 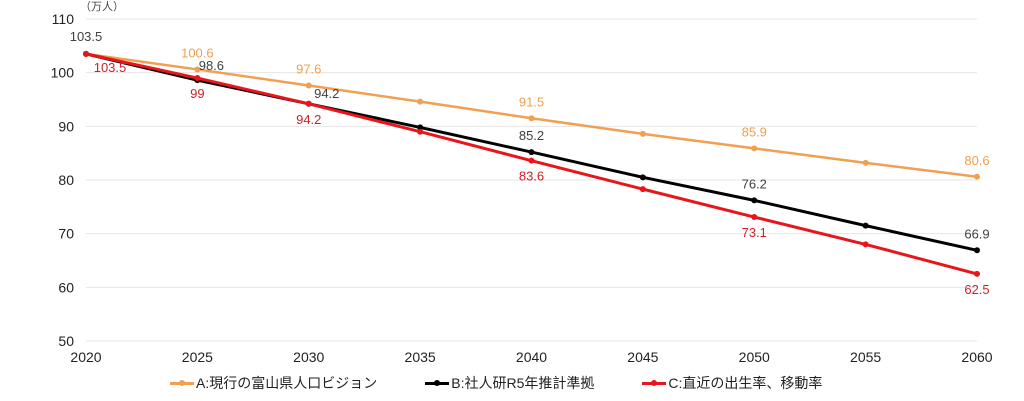 What do you see at coordinates (523, 383) in the screenshot?
I see `legend-label-b: B:社人研R5年推計準拠` at bounding box center [523, 383].